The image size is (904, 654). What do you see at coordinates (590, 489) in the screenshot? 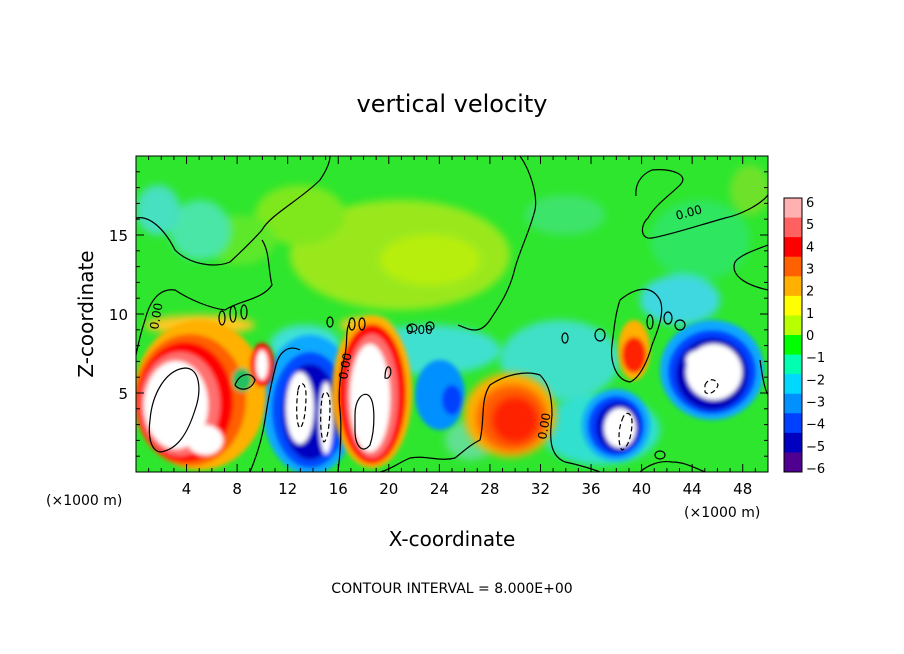
I see `x-tick-label: 36` at bounding box center [590, 489].